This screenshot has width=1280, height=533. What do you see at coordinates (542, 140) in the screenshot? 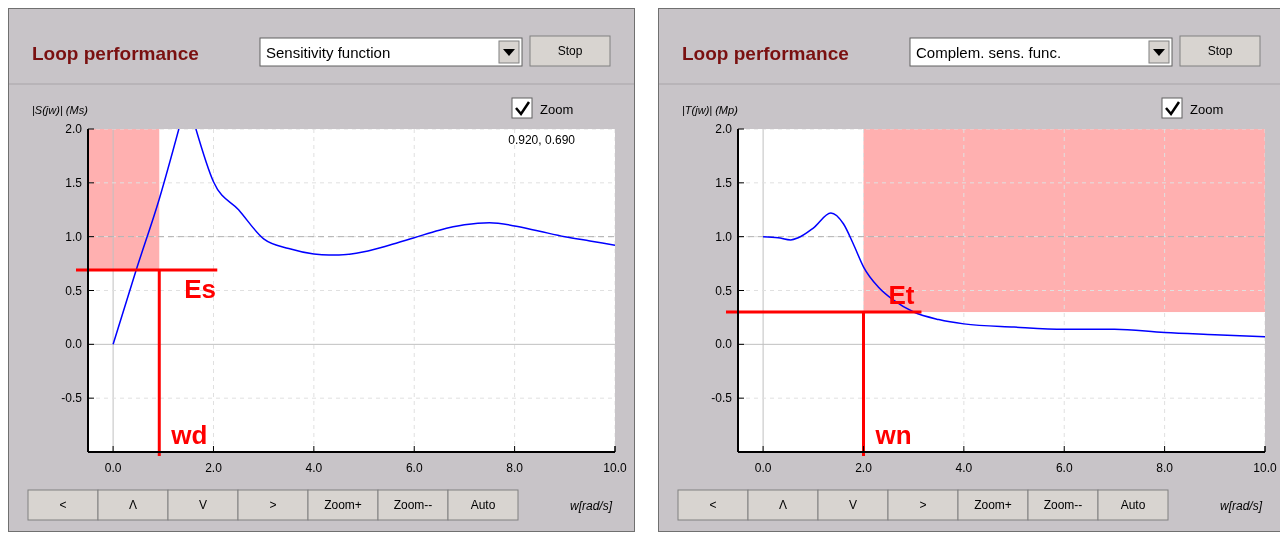
I see `annotation: 0.920, 0.690` at bounding box center [542, 140].